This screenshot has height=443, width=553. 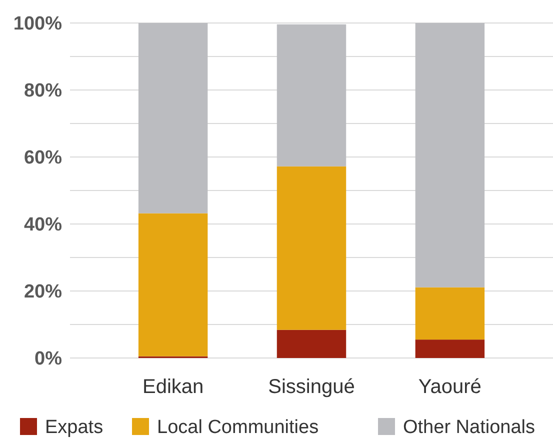 I want to click on x-tick-label: Edikan, so click(x=173, y=387).